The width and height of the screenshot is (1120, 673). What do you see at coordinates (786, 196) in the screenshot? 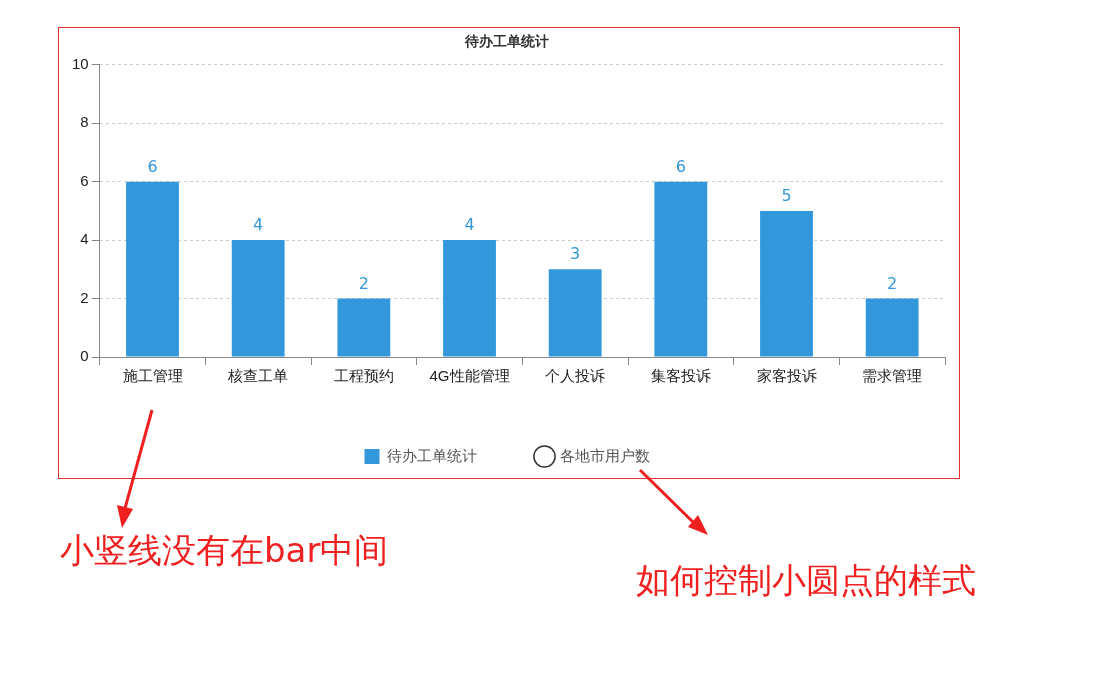
I see `data-label: 5` at bounding box center [786, 196].